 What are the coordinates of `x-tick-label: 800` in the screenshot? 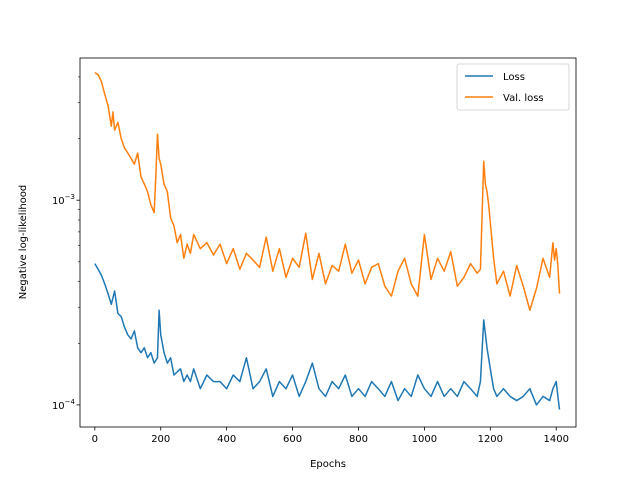 It's located at (358, 439).